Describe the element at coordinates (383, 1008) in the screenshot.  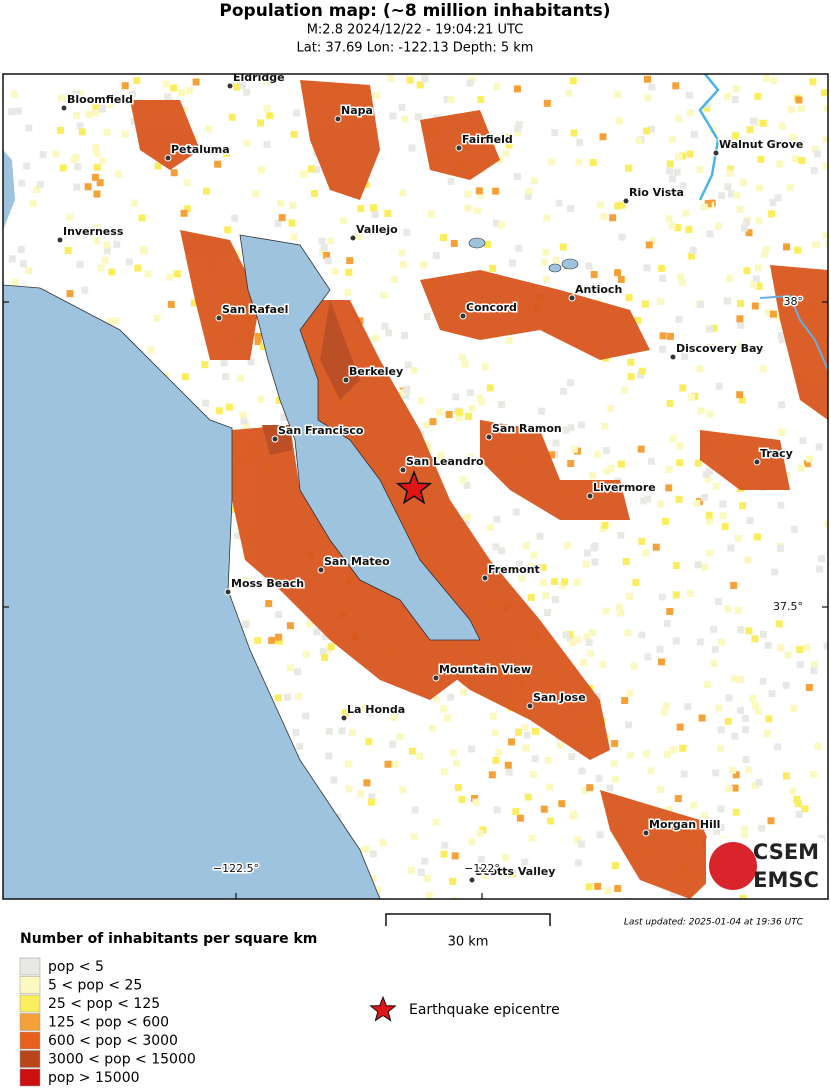
I see `legend-star` at that location.